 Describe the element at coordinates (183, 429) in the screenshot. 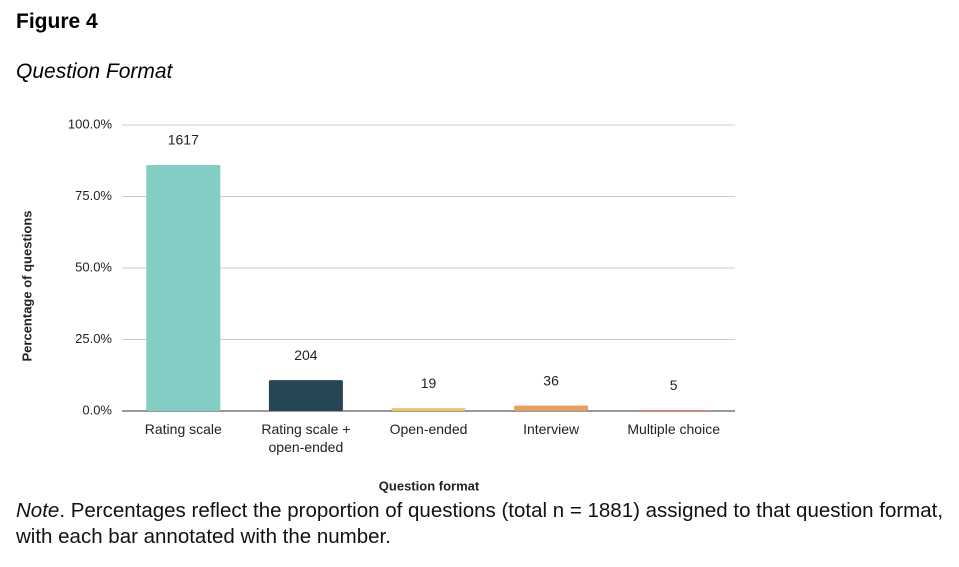

I see `x-tick-label: Rating scale` at that location.